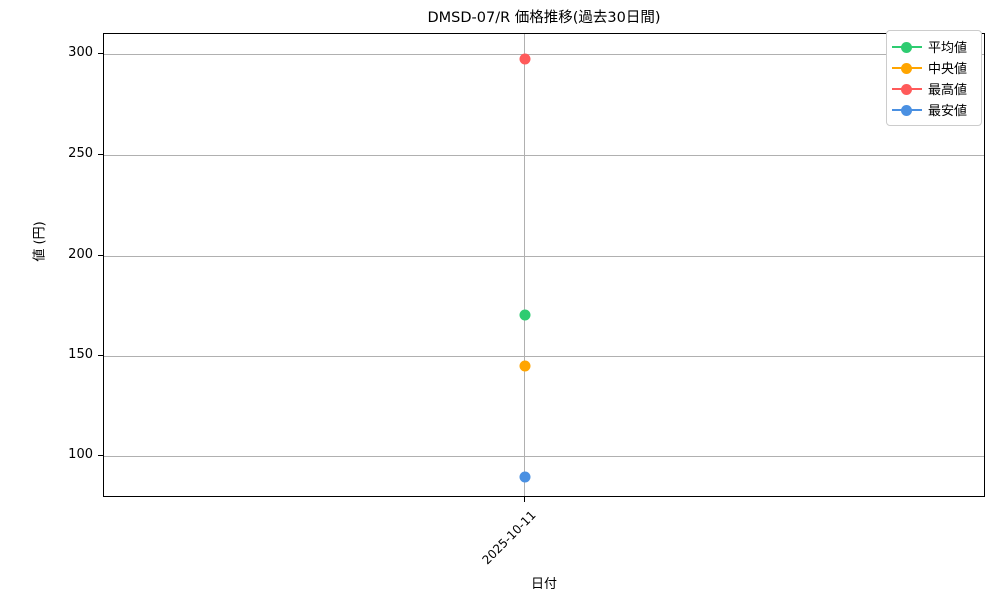 The width and height of the screenshot is (1000, 600). I want to click on datapoint-median, so click(524, 366).